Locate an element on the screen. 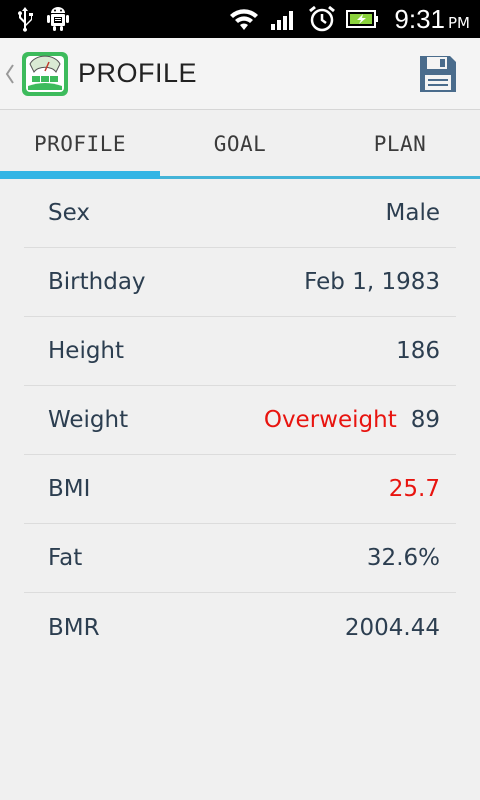 Image resolution: width=480 pixels, height=800 pixels. floppy-disk-icon is located at coordinates (438, 74).